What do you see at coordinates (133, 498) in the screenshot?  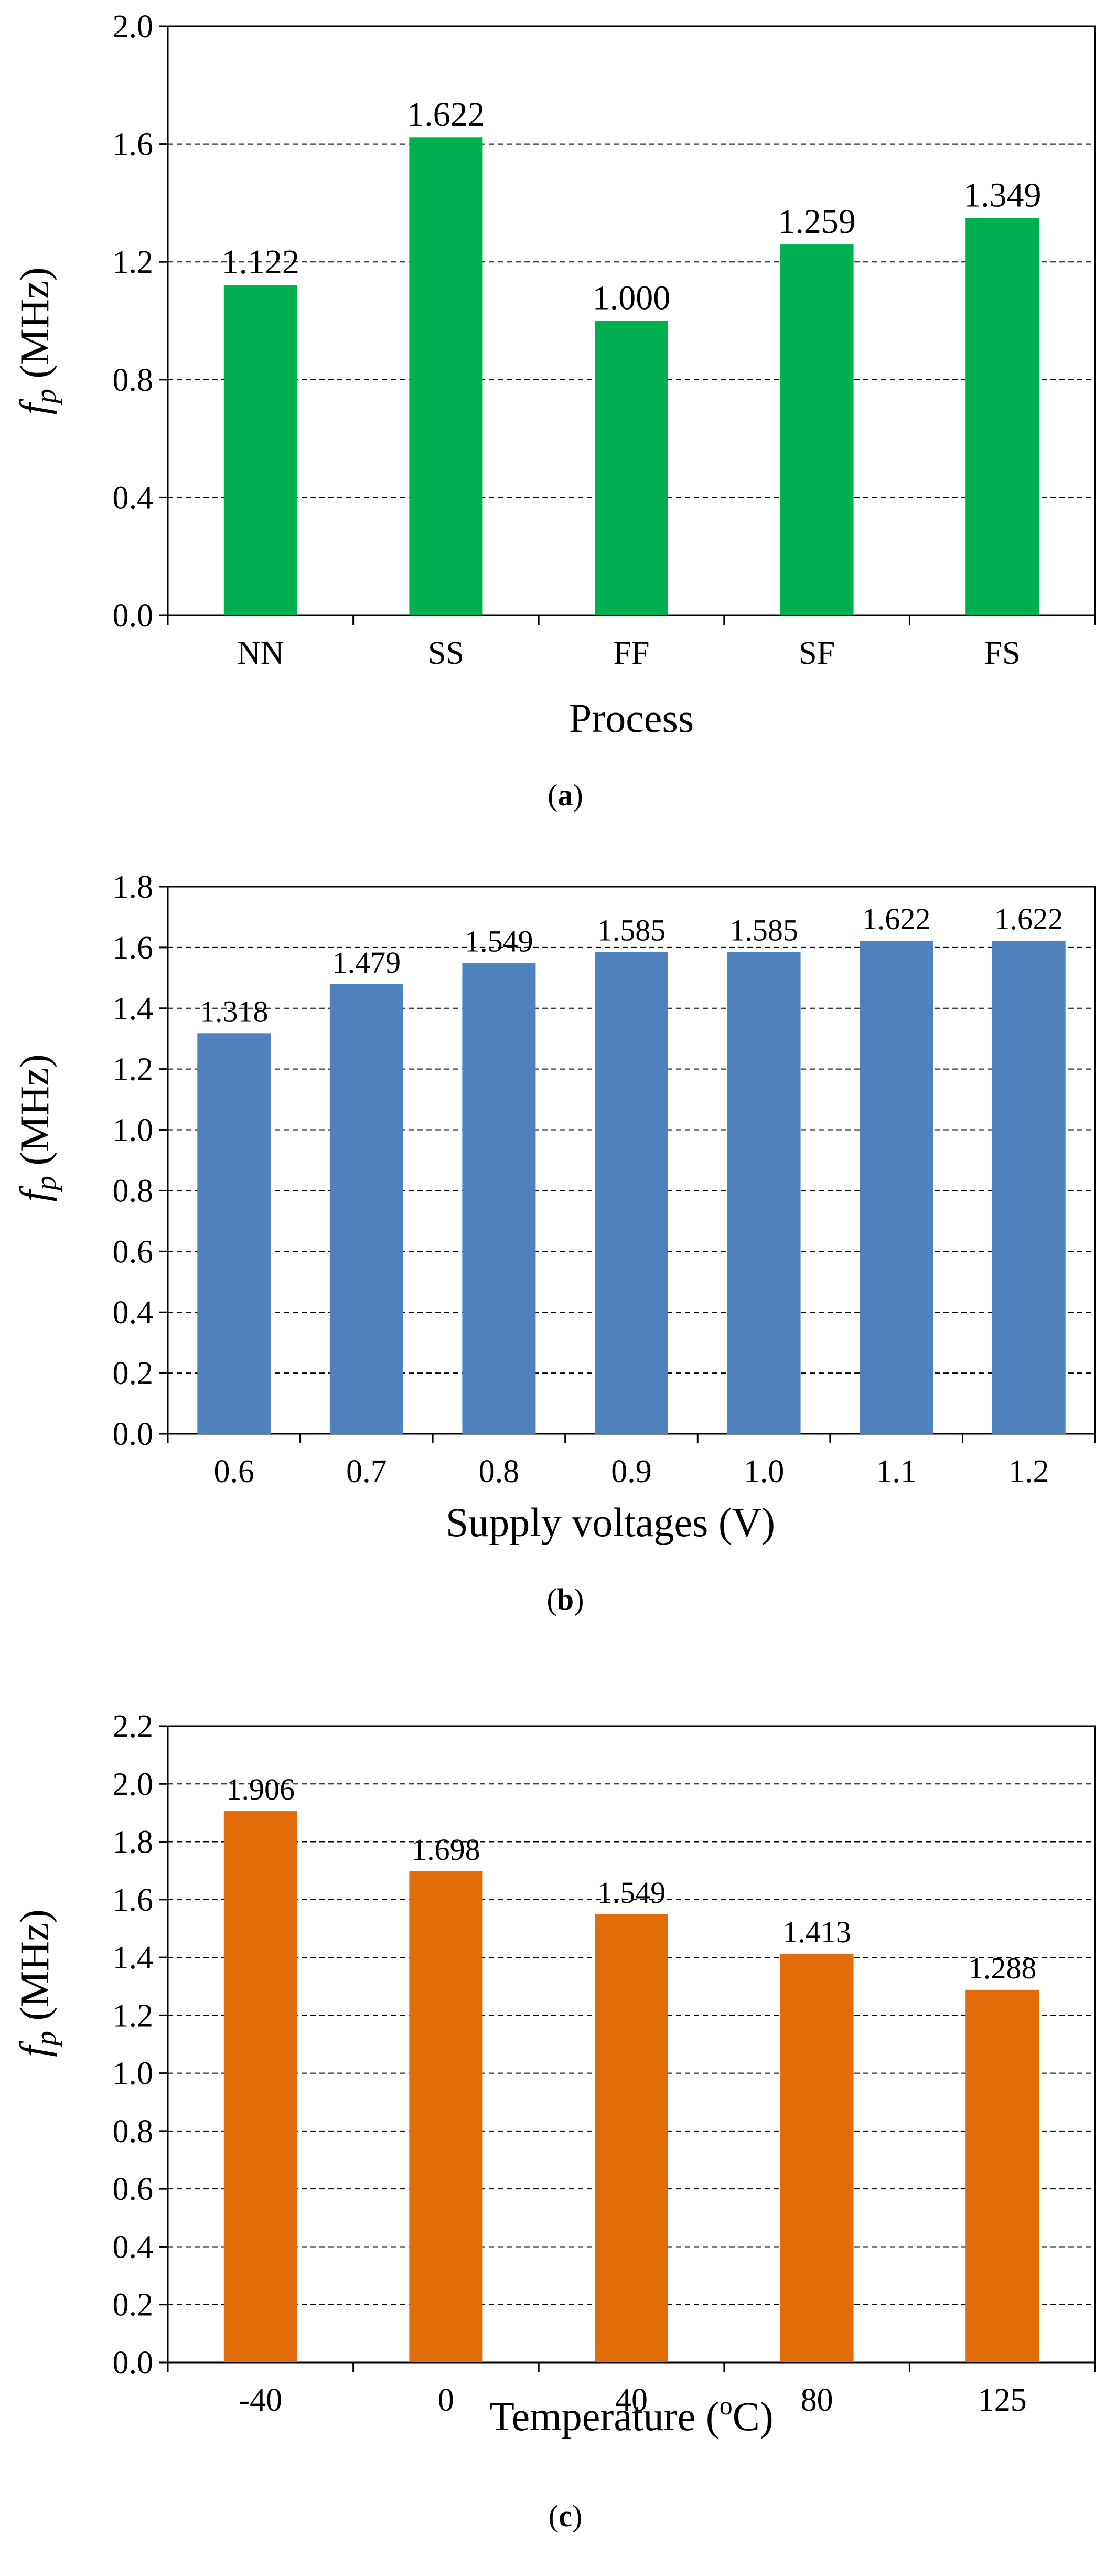 I see `panel-a-y-tick-label: 0.4` at bounding box center [133, 498].